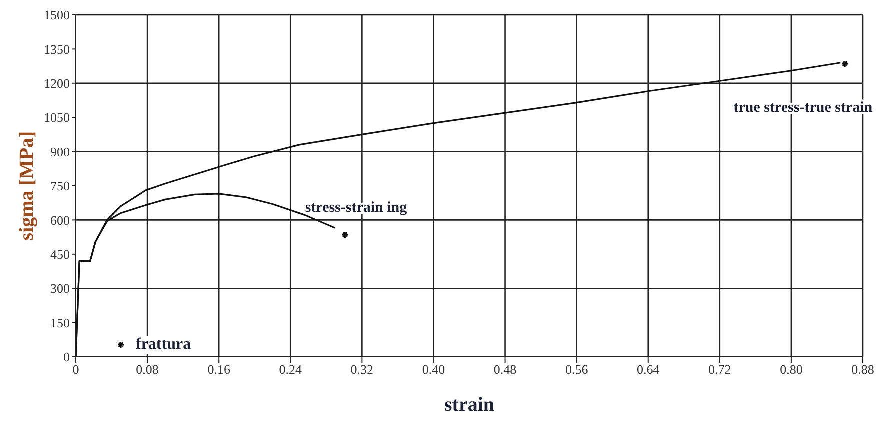 The height and width of the screenshot is (439, 889). What do you see at coordinates (720, 370) in the screenshot?
I see `x-tick-label: 0.72` at bounding box center [720, 370].